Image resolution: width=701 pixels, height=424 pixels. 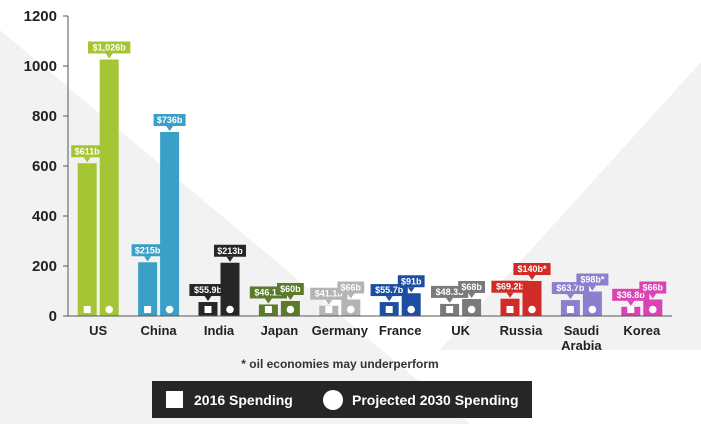 What do you see at coordinates (389, 290) in the screenshot?
I see `data-label: $55.7b` at bounding box center [389, 290].